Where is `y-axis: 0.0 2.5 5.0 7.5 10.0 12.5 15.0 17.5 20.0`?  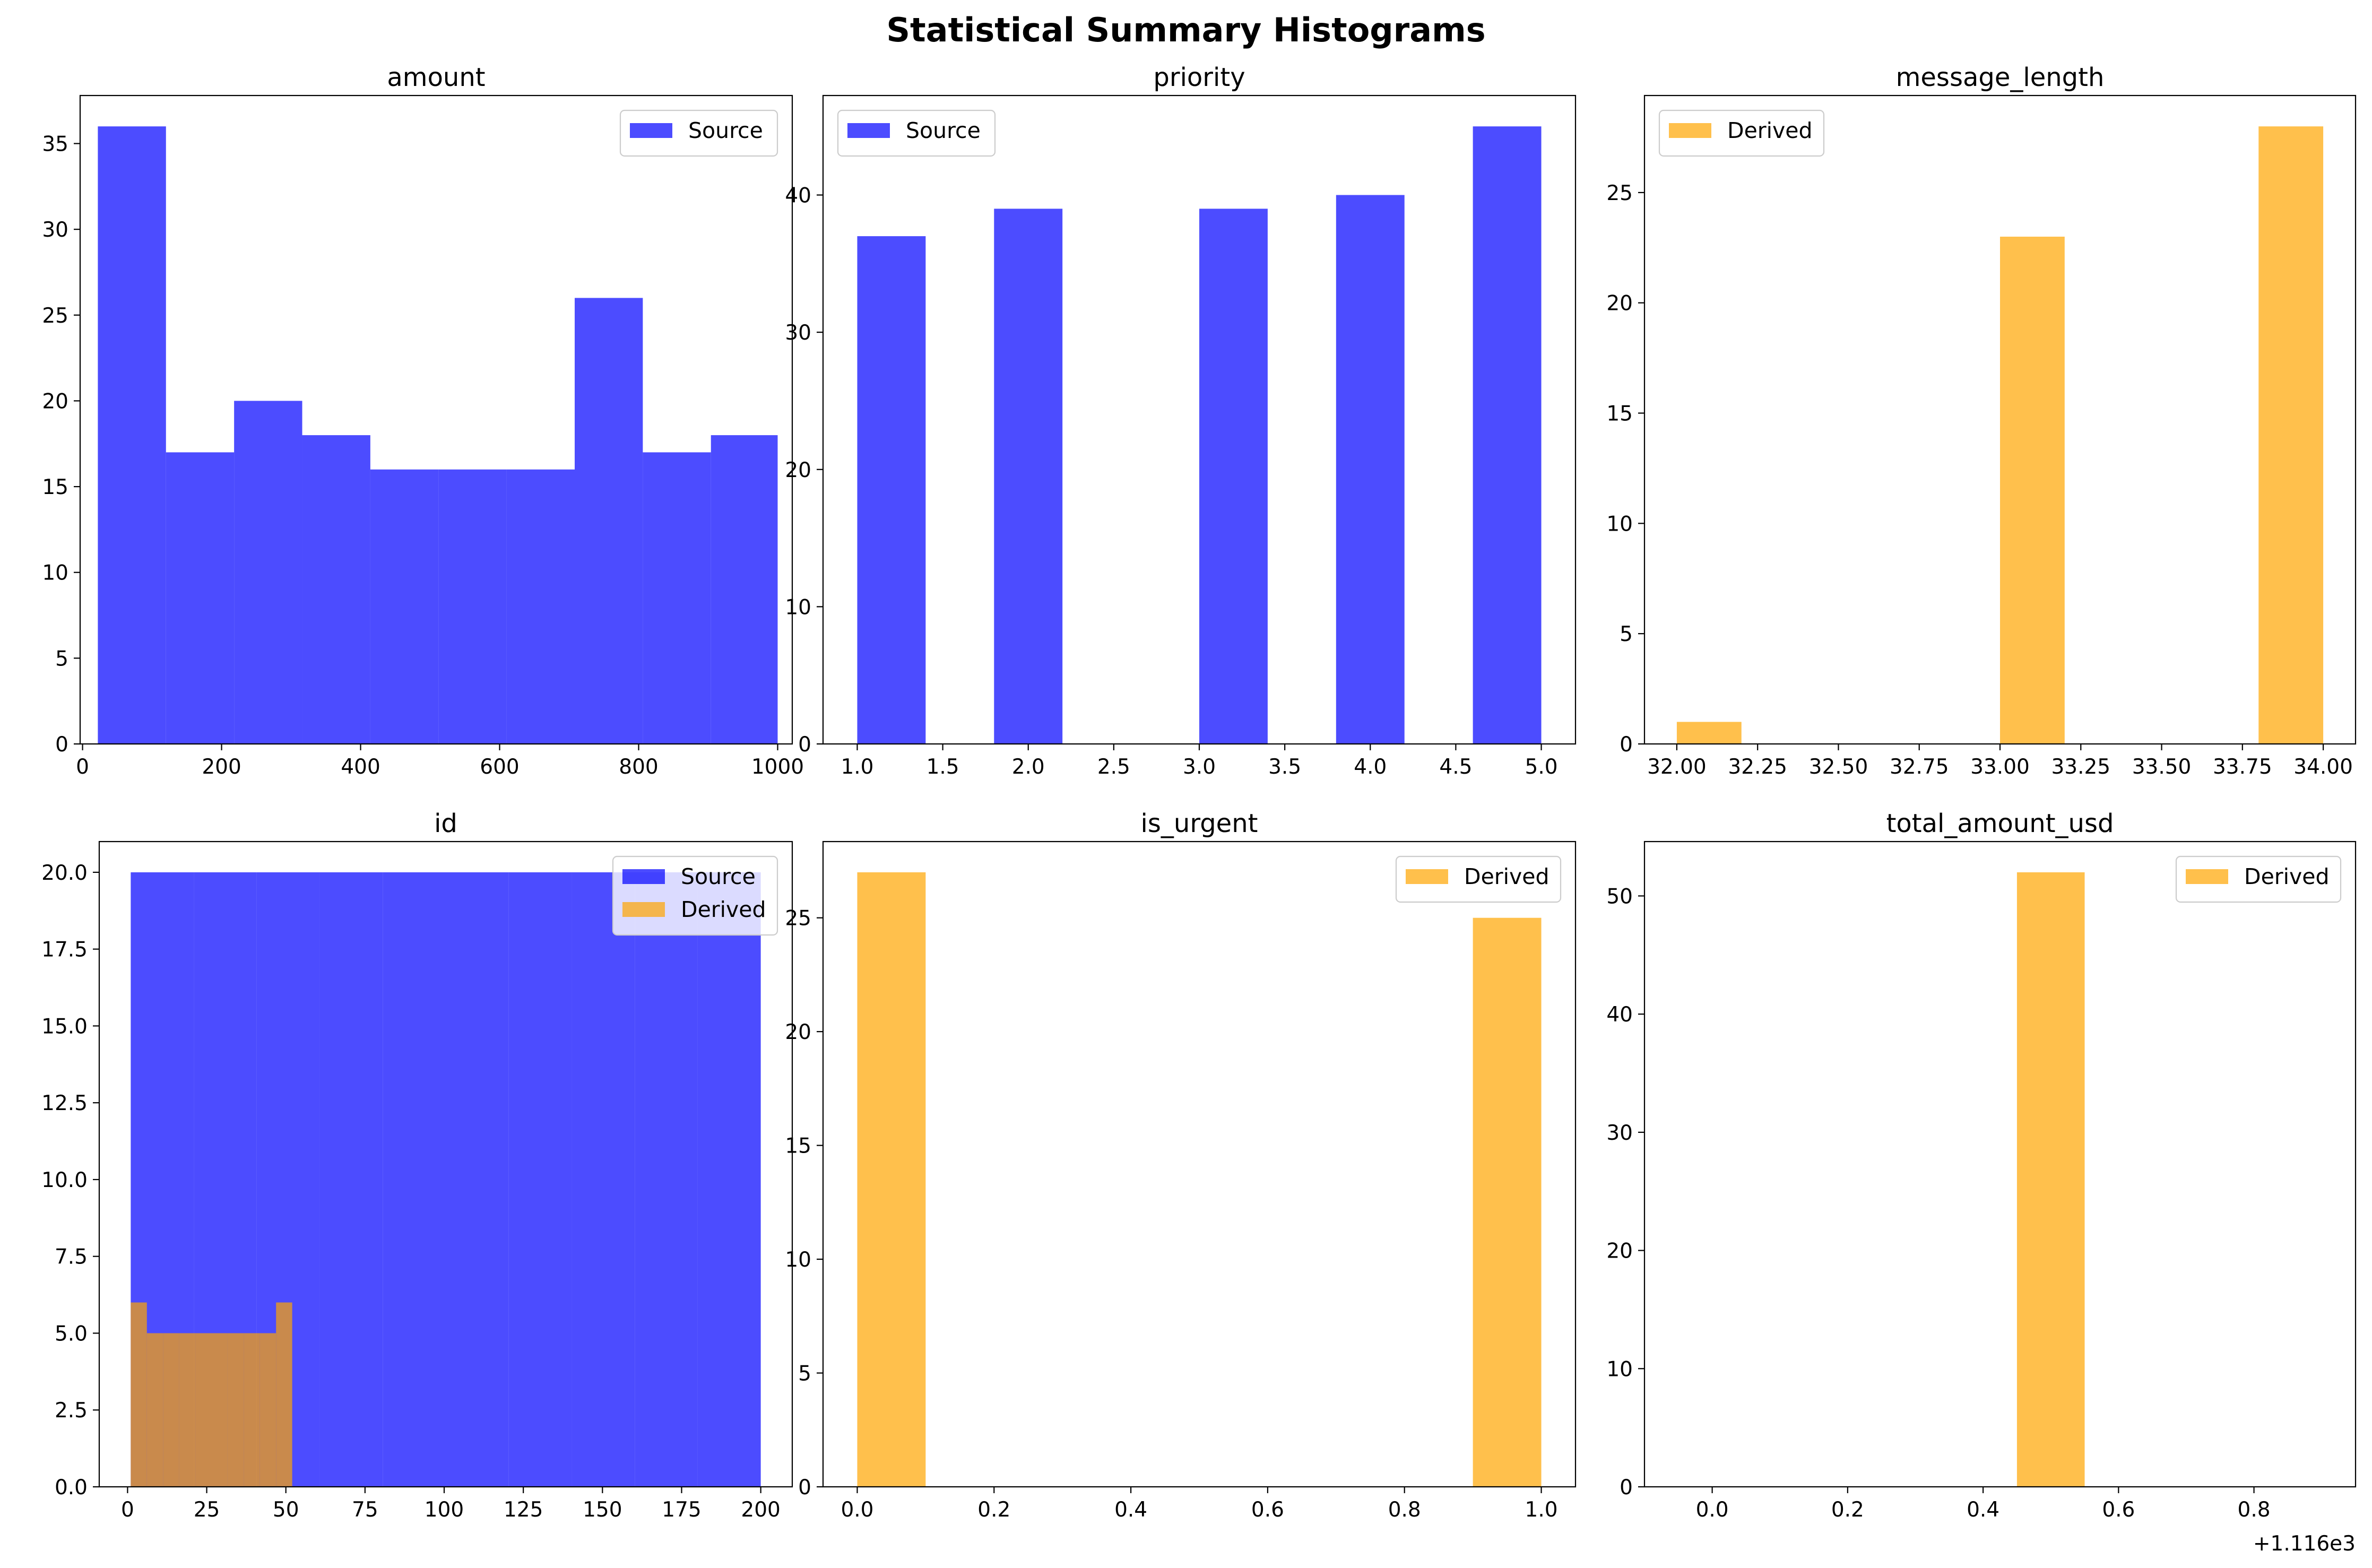
y-axis: 0.0 2.5 5.0 7.5 10.0 12.5 15.0 17.5 20.0 is located at coordinates (70, 1180).